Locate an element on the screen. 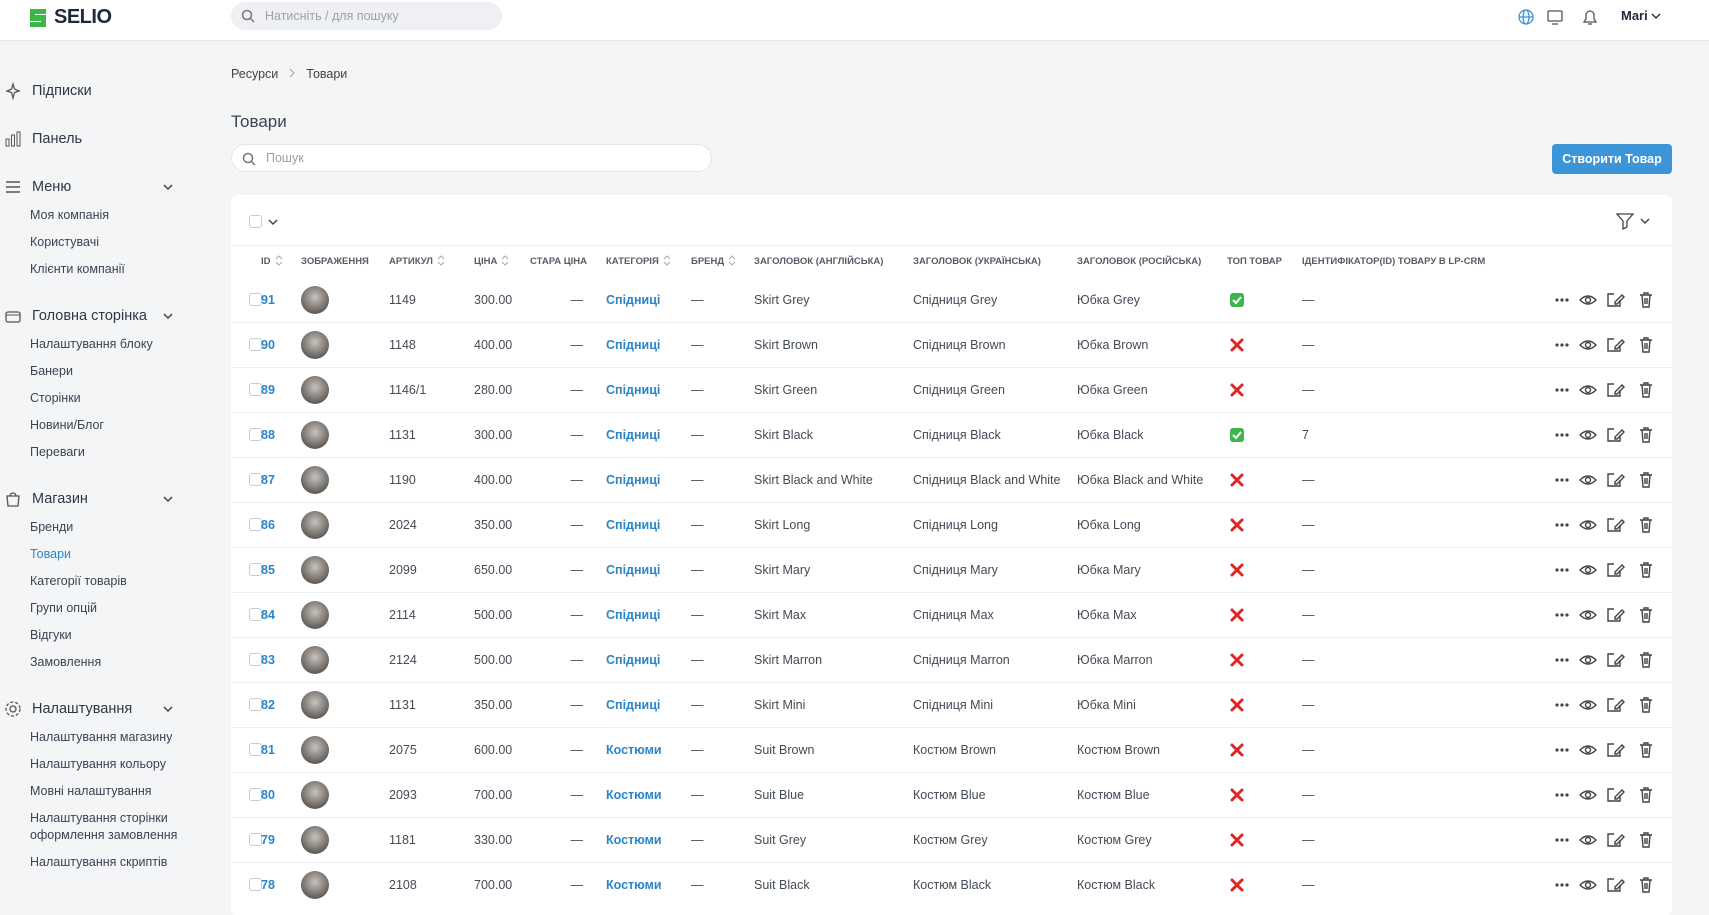  header-icons is located at coordinates (1566, 17).